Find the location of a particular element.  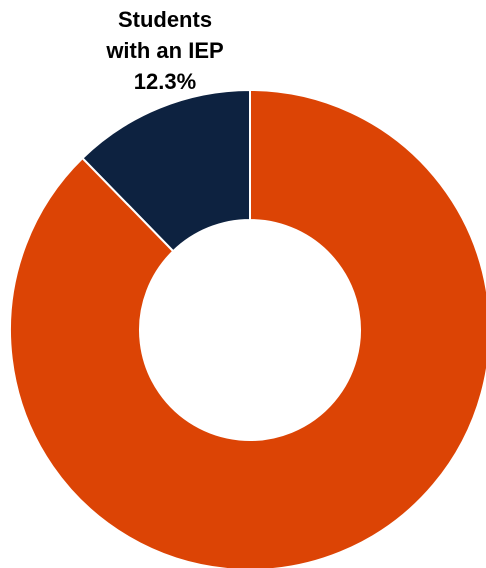

slice-label-line: 12.3% is located at coordinates (165, 81).